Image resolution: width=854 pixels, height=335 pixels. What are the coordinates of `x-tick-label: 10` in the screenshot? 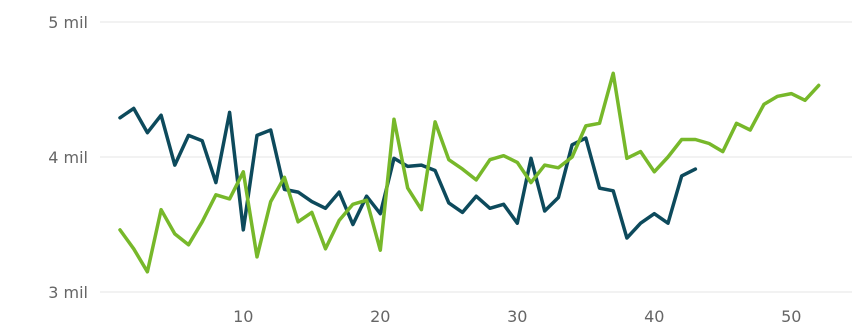 It's located at (243, 316).